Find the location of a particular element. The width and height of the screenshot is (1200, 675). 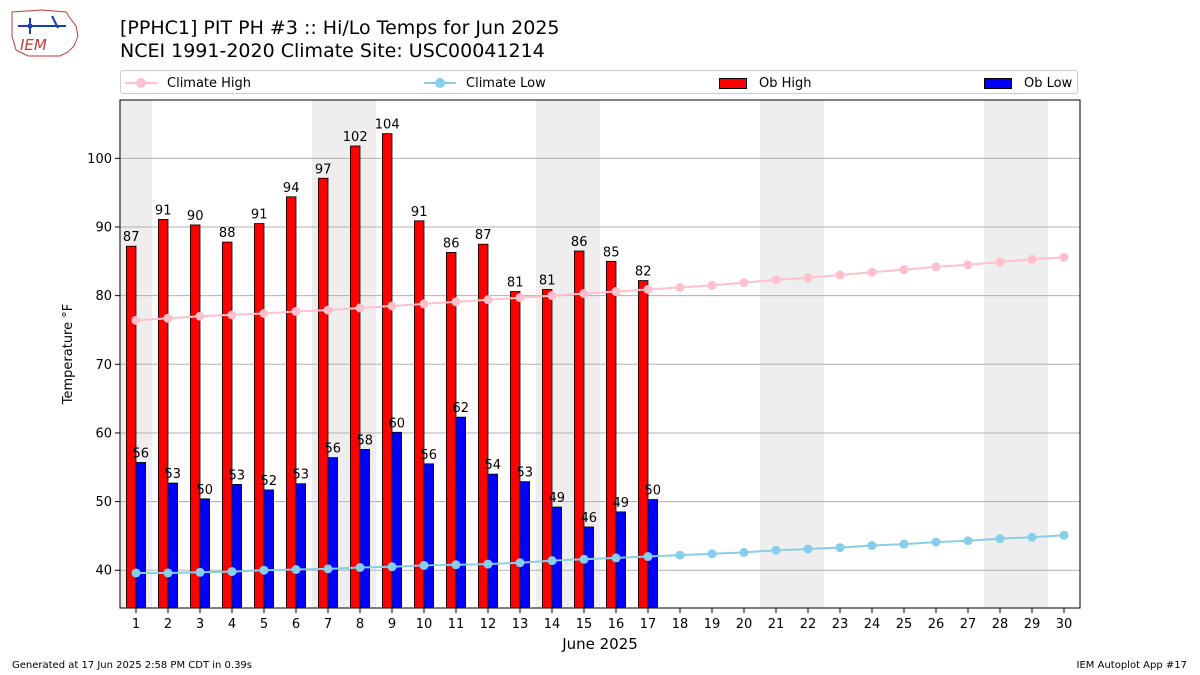

ob-high-label: 102 is located at coordinates (355, 137).